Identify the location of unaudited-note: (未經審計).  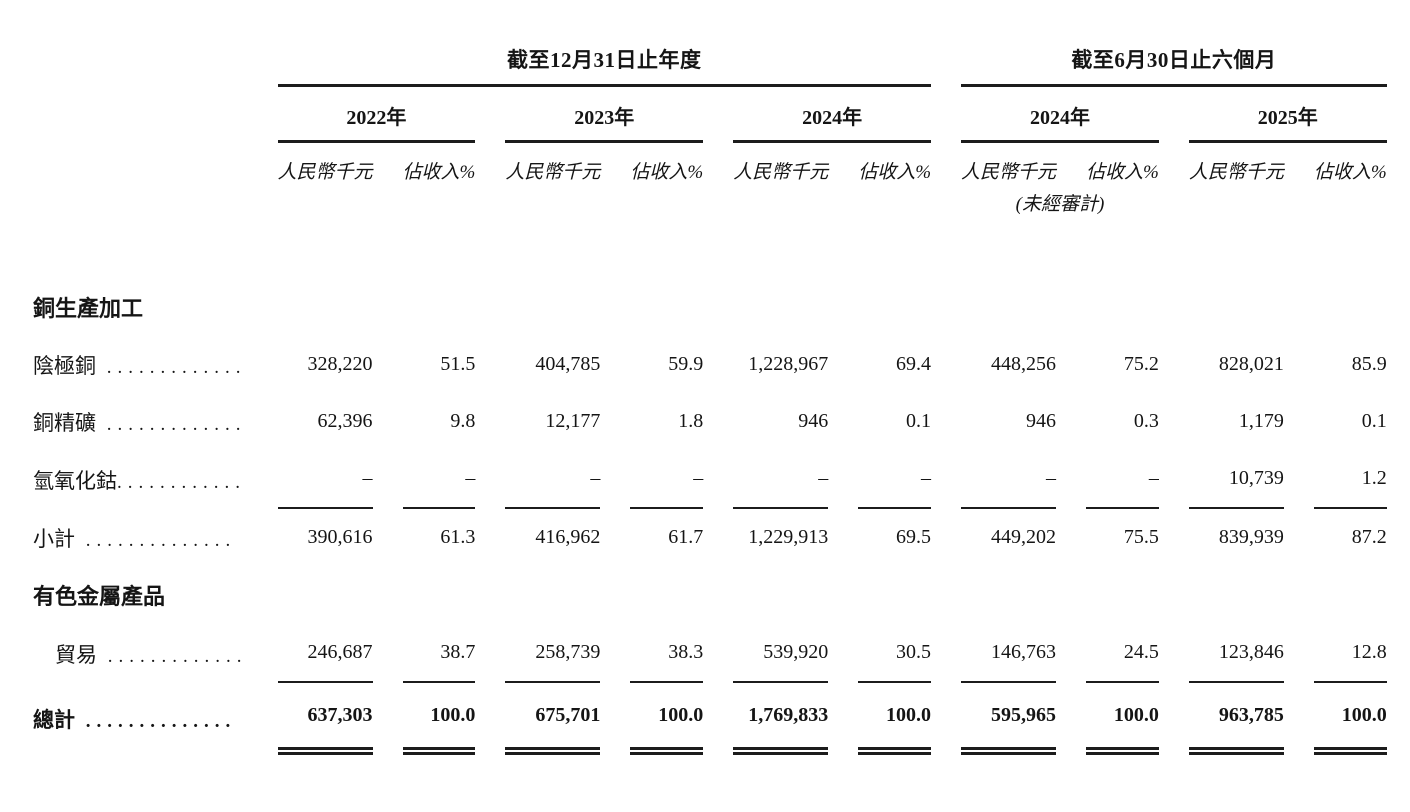
(1060, 204).